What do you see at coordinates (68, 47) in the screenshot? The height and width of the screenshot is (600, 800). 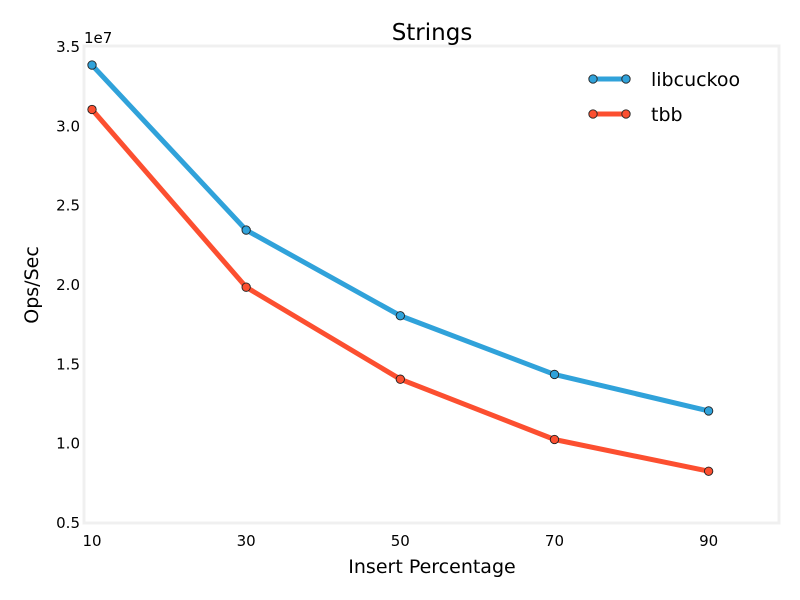 I see `y-tick-label: 3.5` at bounding box center [68, 47].